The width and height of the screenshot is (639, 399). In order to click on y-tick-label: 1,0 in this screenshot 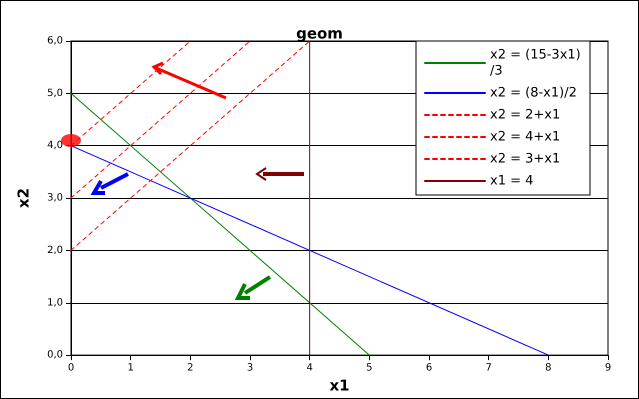, I will do `click(55, 302)`.